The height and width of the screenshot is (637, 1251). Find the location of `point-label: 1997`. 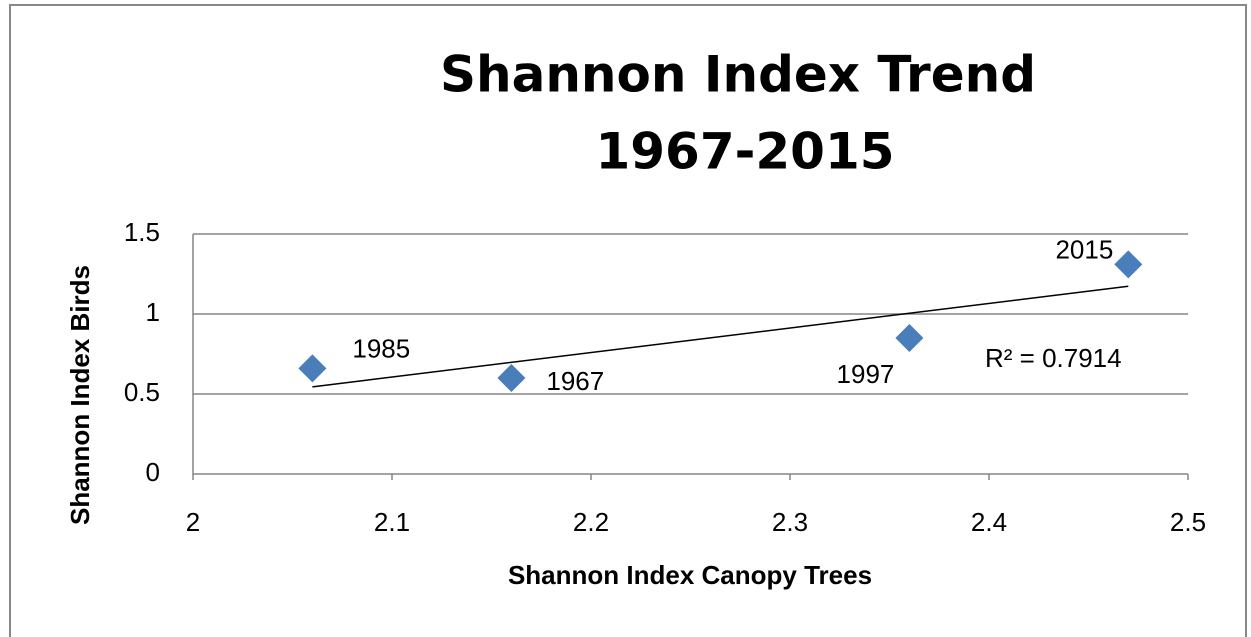

point-label: 1997 is located at coordinates (866, 374).